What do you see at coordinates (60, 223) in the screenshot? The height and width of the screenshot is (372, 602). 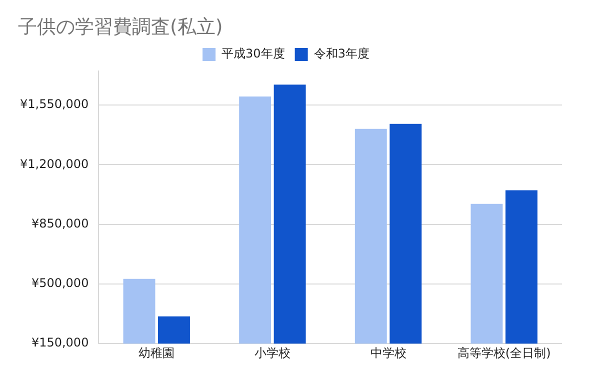 I see `y-tick-label: ¥850,000` at bounding box center [60, 223].